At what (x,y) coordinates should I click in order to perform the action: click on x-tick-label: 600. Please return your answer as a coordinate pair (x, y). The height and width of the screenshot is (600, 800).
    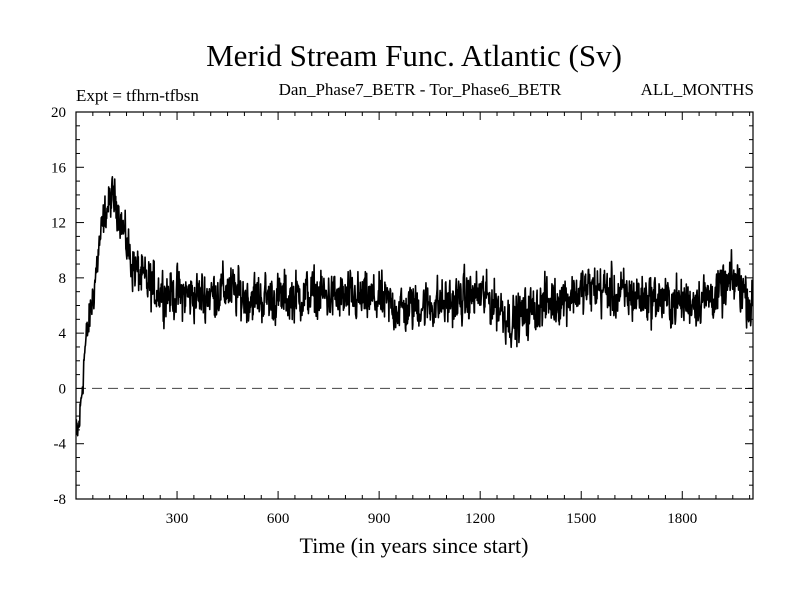
    Looking at the image, I should click on (278, 519).